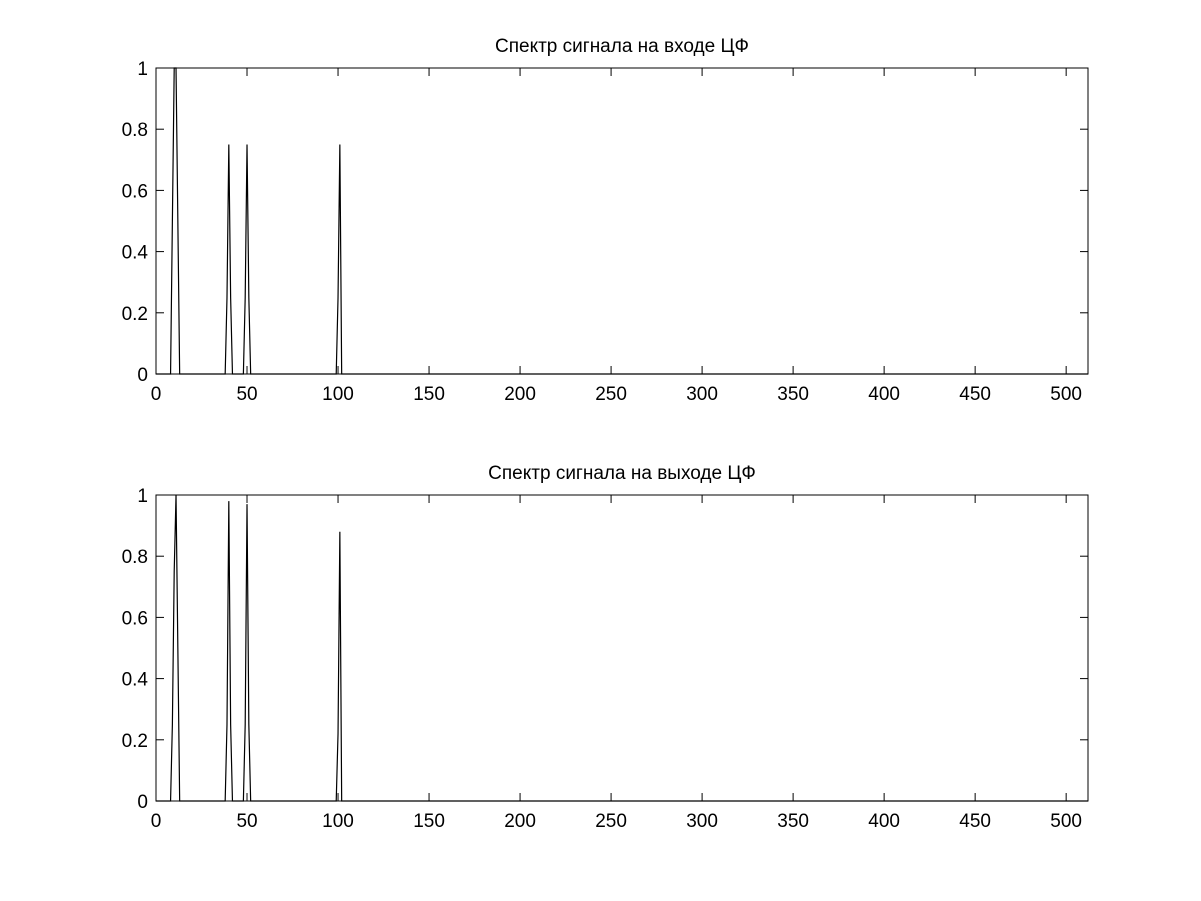 The image size is (1201, 901). I want to click on output-spectrum-x-tick-label: 50, so click(246, 821).